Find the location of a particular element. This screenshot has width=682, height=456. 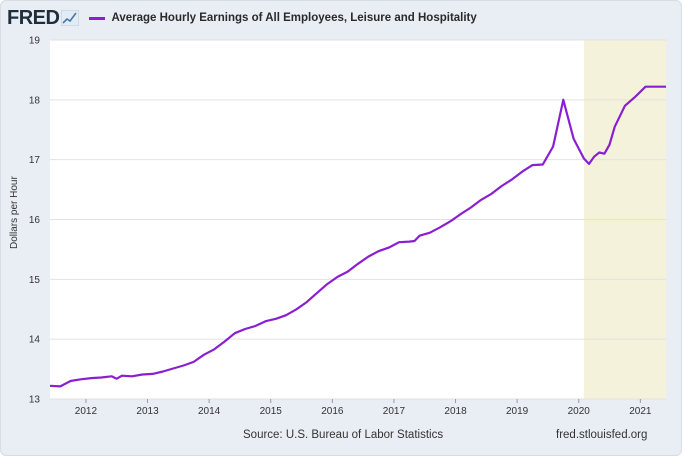

x-tick-label: 2018 is located at coordinates (455, 411).